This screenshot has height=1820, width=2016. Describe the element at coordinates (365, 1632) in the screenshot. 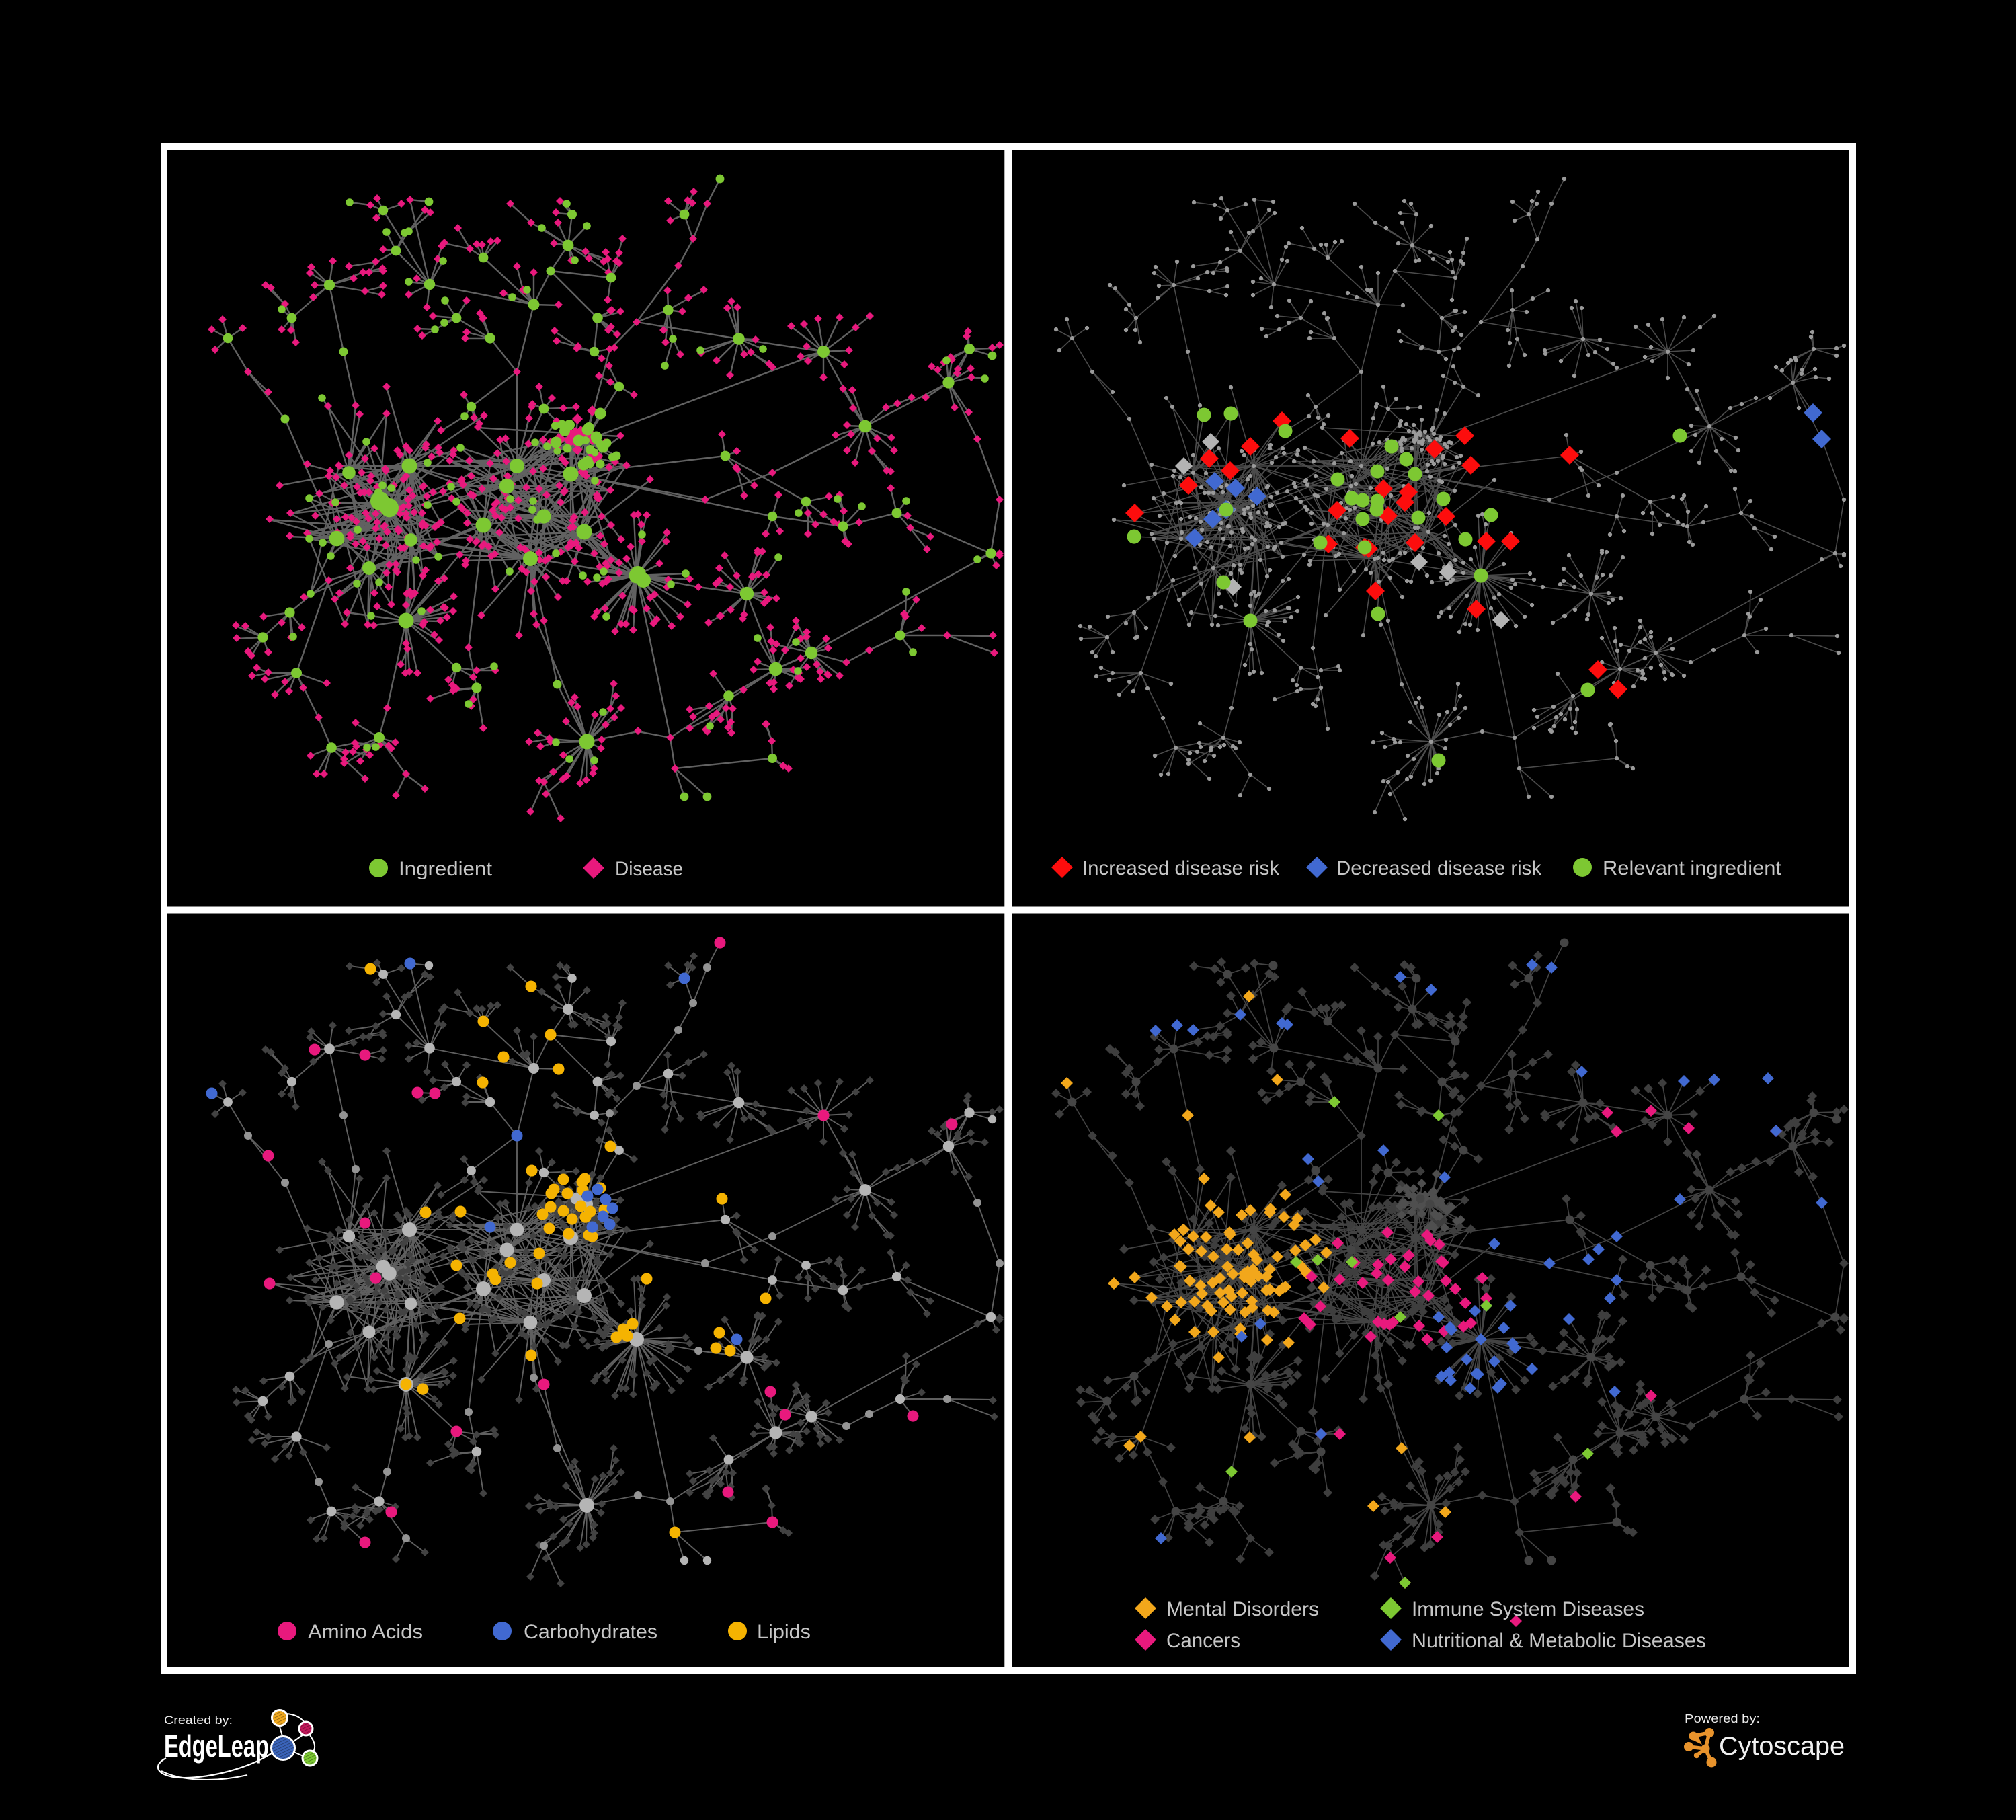

I see `svg-text: Amino Acids` at that location.